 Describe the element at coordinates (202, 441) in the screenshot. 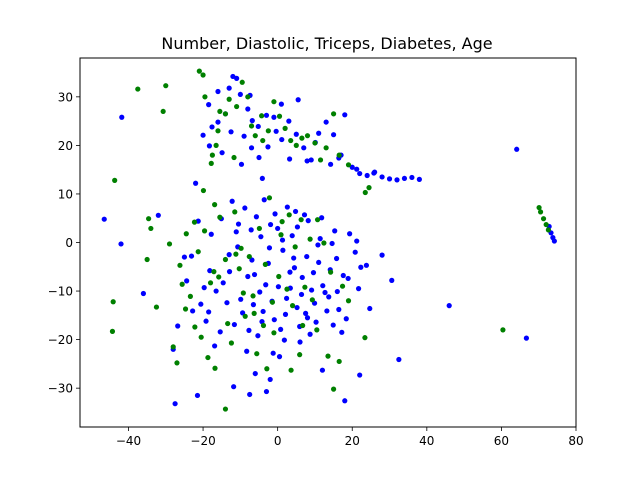

I see `x-tick-label: −20` at that location.